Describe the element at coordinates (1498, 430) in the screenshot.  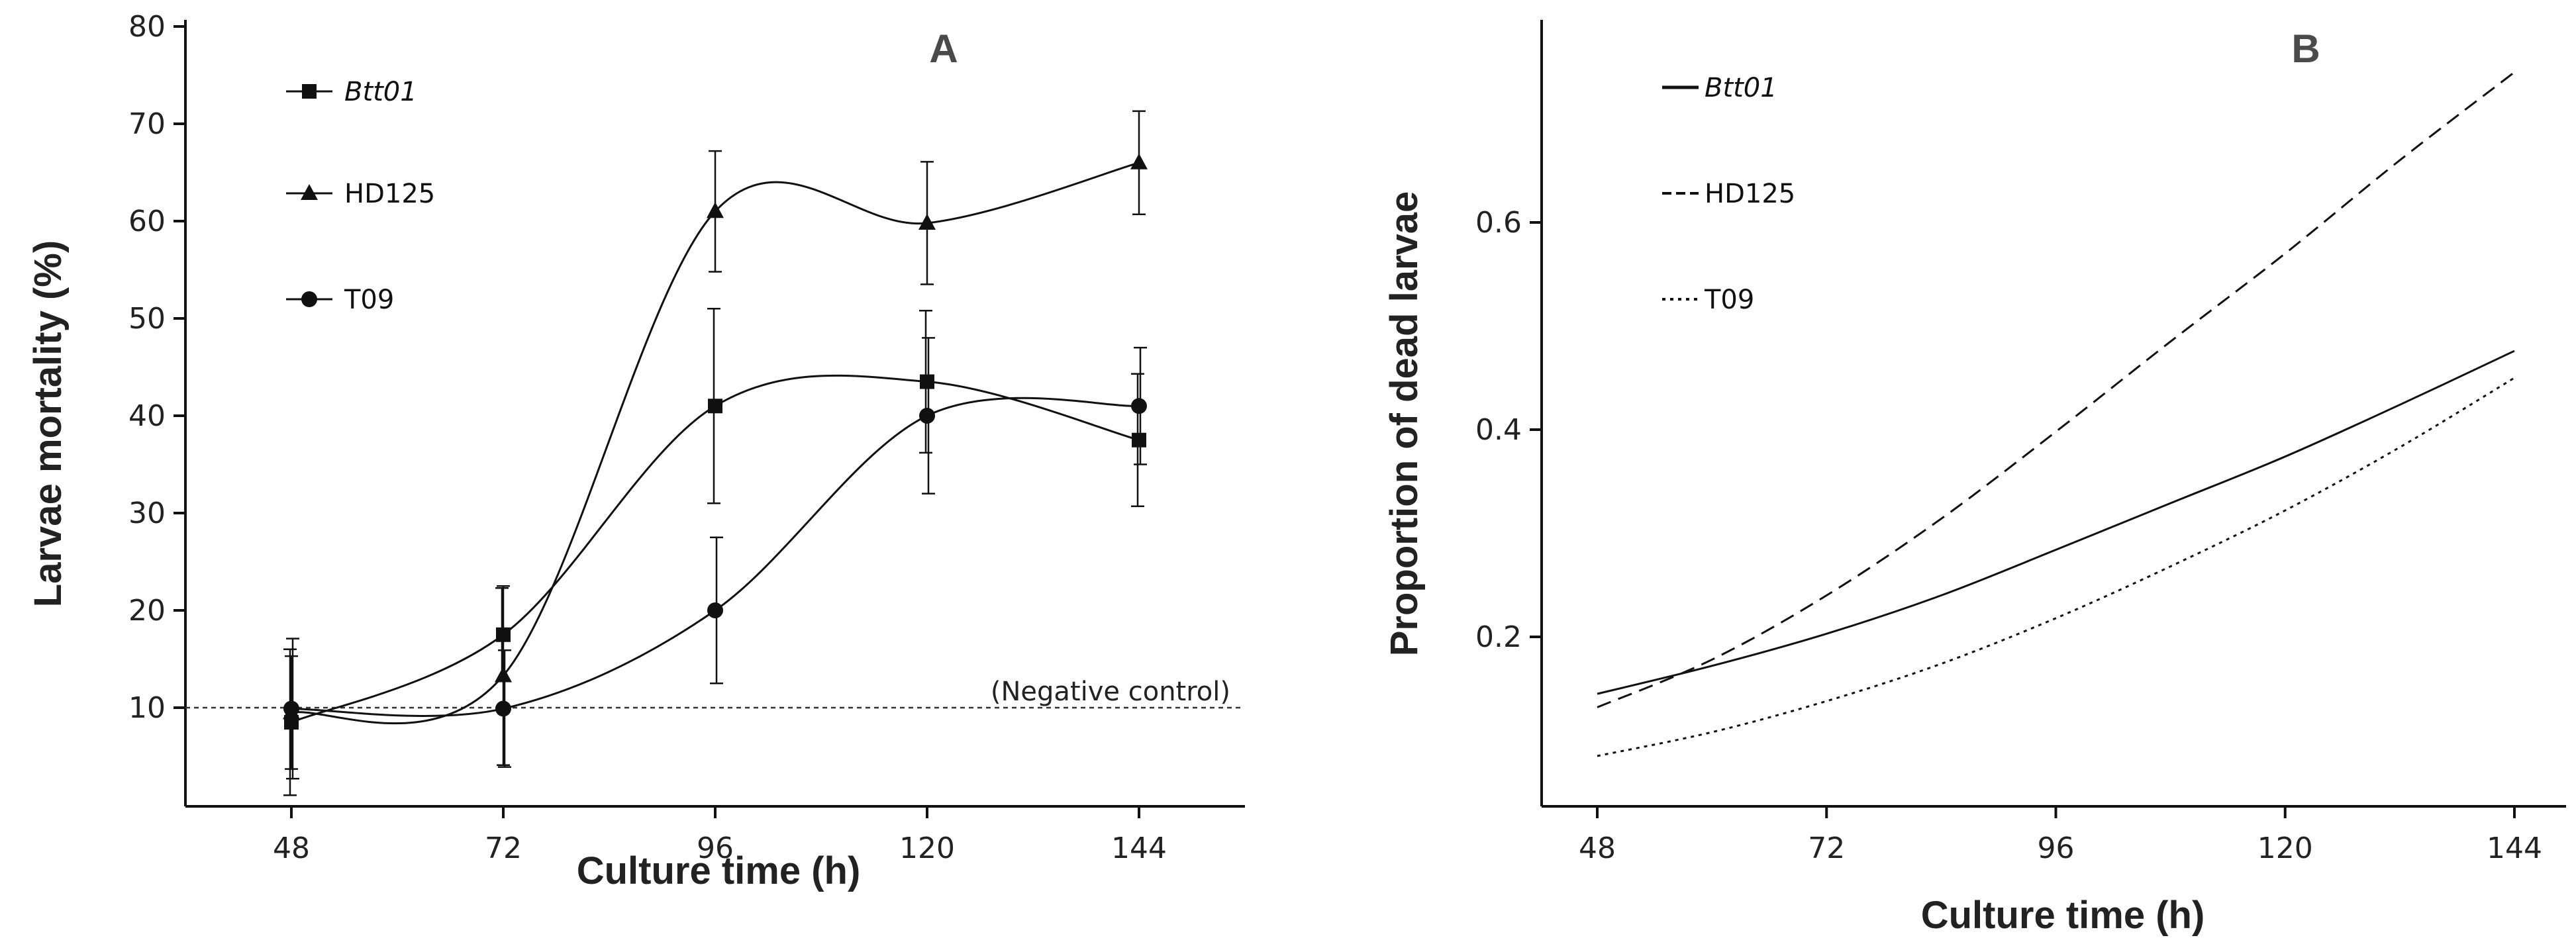
I see `y-tick-label: 0.4` at that location.